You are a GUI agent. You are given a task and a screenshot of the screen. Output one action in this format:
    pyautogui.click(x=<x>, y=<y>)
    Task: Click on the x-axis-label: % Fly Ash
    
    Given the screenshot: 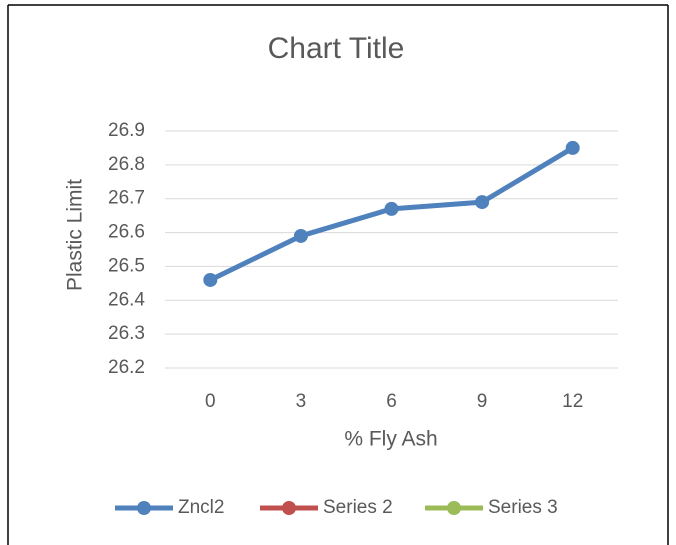 What is the action you would take?
    pyautogui.click(x=390, y=439)
    